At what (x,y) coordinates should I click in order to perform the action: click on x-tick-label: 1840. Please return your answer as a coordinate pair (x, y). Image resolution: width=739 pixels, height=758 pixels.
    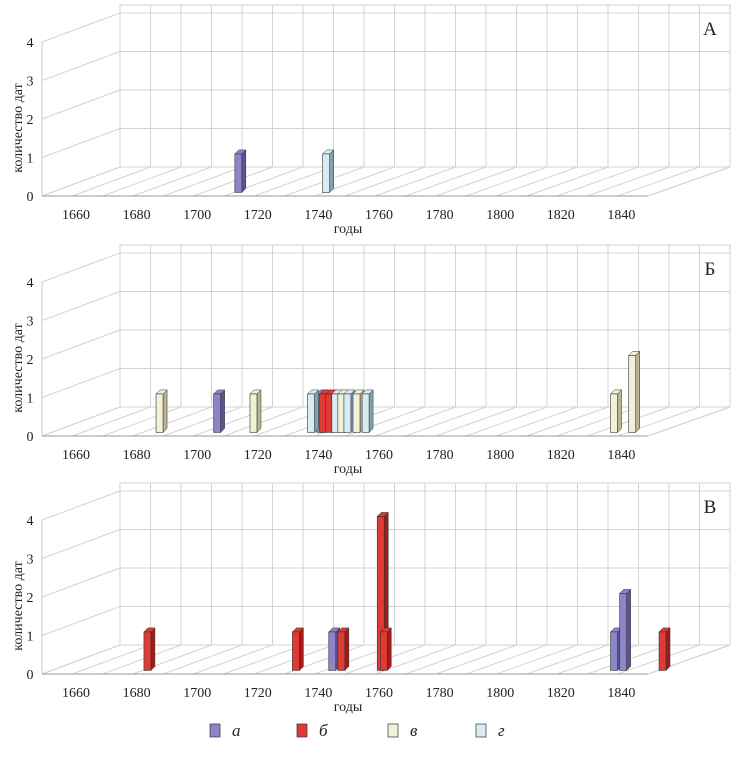
    Looking at the image, I should click on (621, 455).